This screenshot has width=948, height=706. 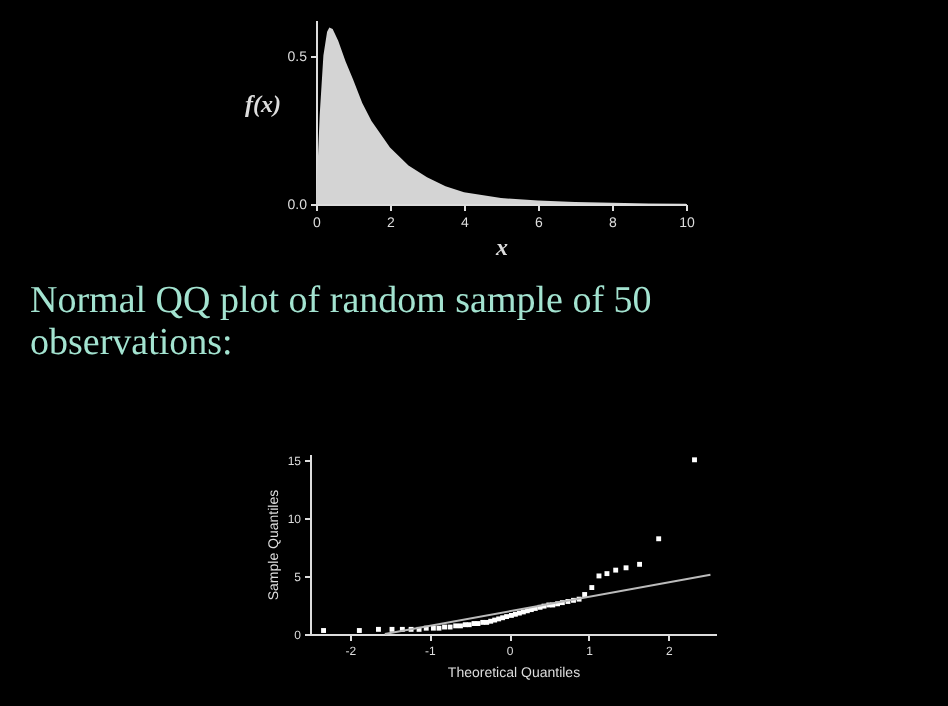 What do you see at coordinates (342, 322) in the screenshot?
I see `chart-title: Normal QQ plot of random sample of 50 observations:` at bounding box center [342, 322].